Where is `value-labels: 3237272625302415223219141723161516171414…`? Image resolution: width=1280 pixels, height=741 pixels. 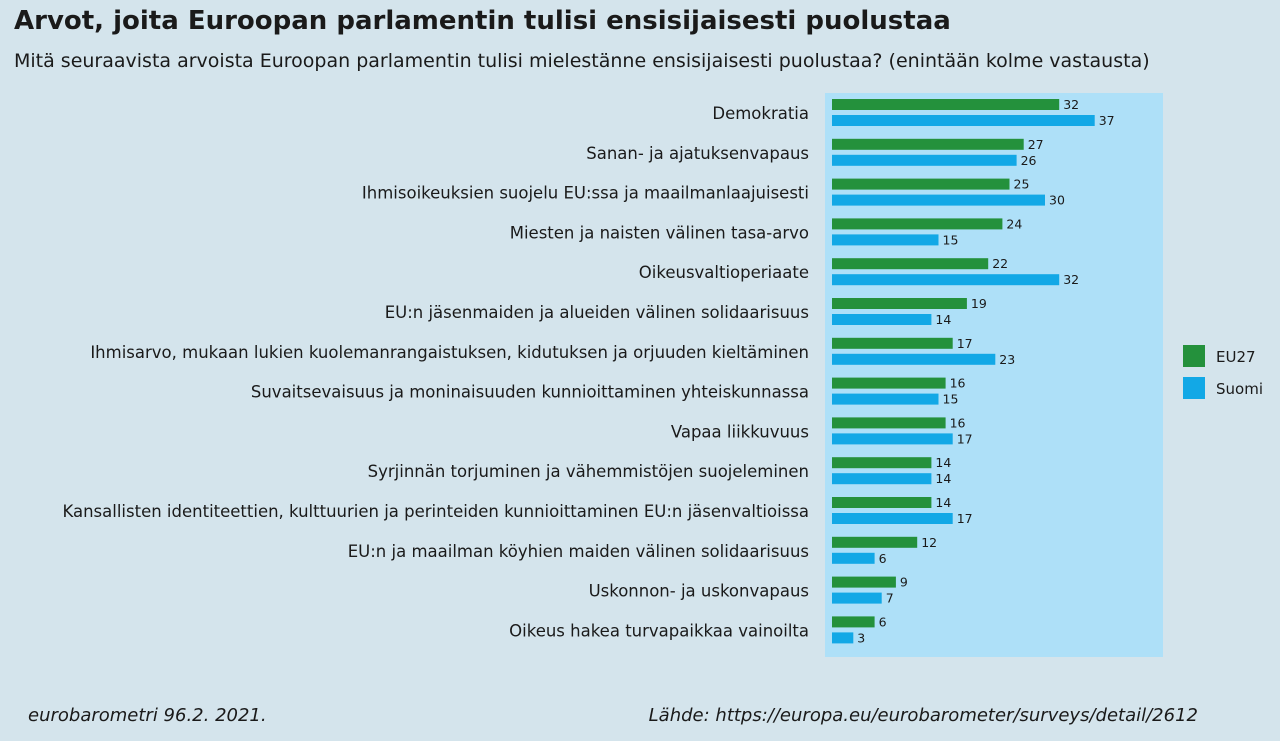 value-labels: 3237272625302415223219141723161516171414… is located at coordinates (985, 371).